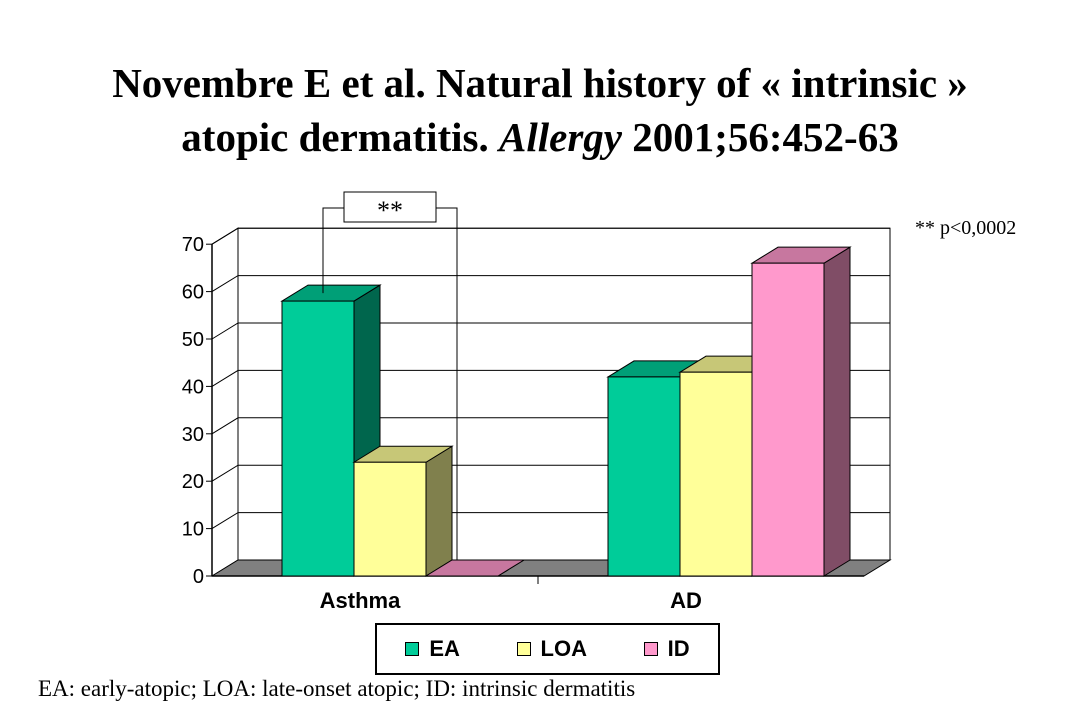  I want to click on x-category-label: AD, so click(686, 600).